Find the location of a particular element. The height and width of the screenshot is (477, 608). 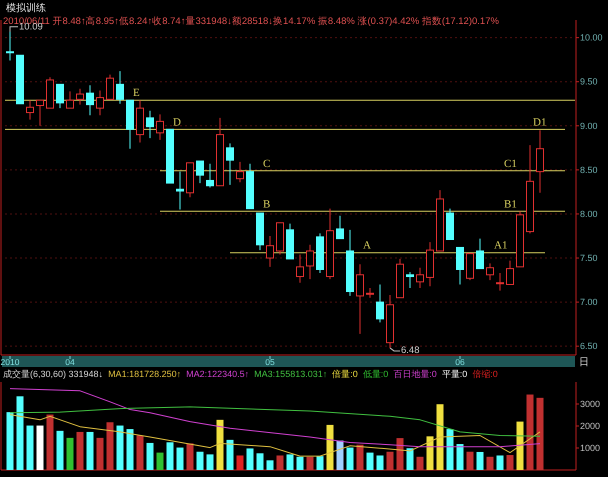

y-tick-label: 2000 is located at coordinates (590, 426).